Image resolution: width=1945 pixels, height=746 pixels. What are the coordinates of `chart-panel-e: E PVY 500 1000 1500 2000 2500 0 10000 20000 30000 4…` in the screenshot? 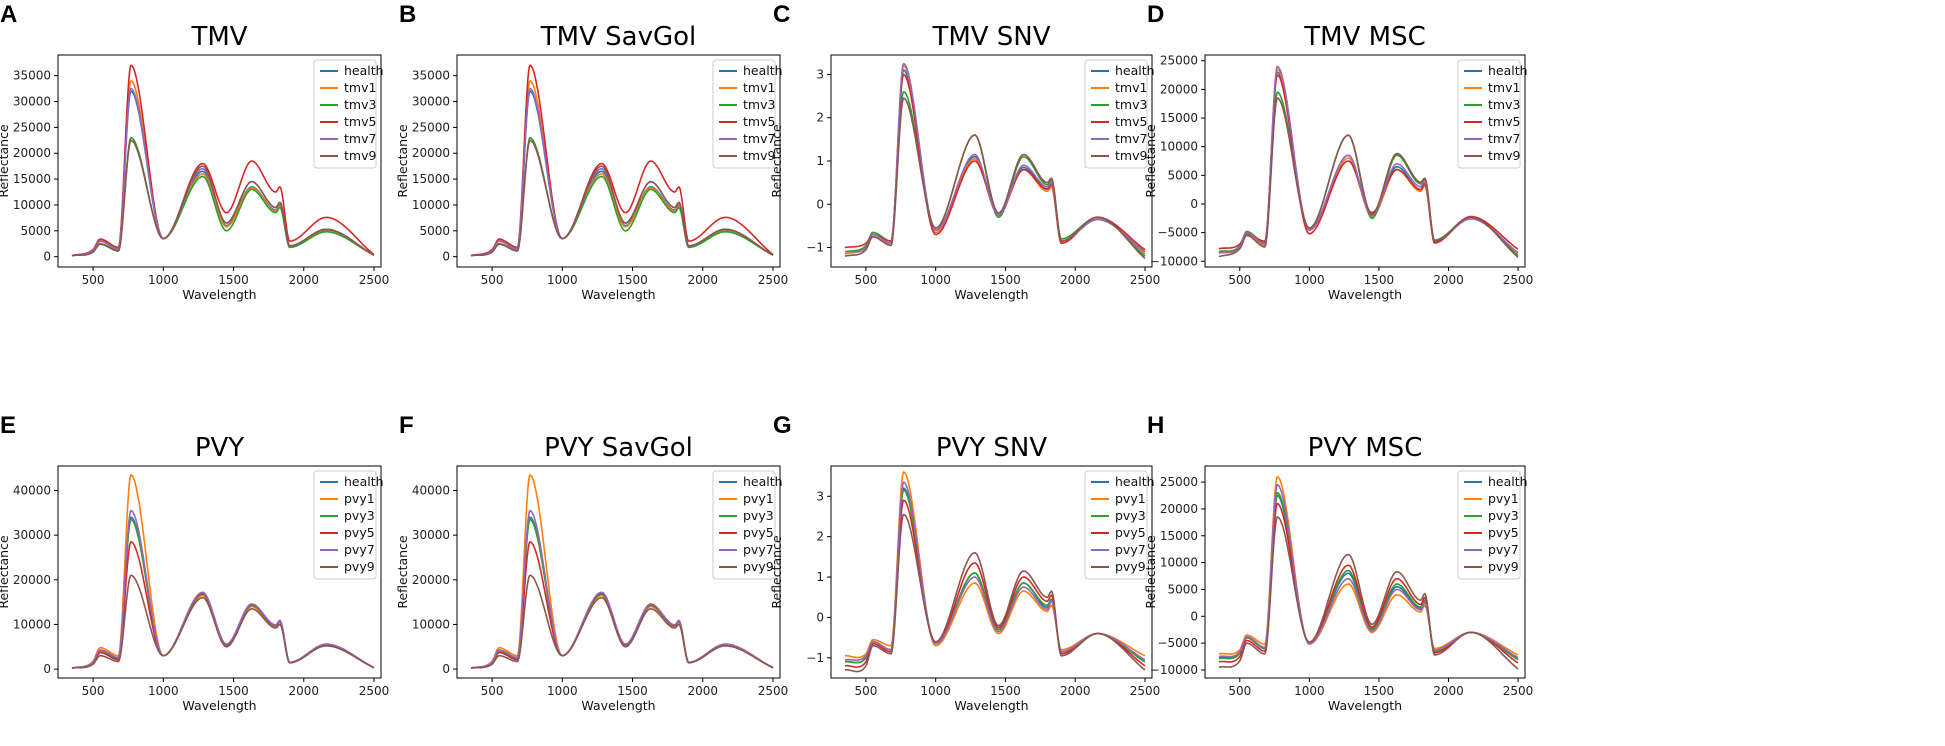 It's located at (194, 562).